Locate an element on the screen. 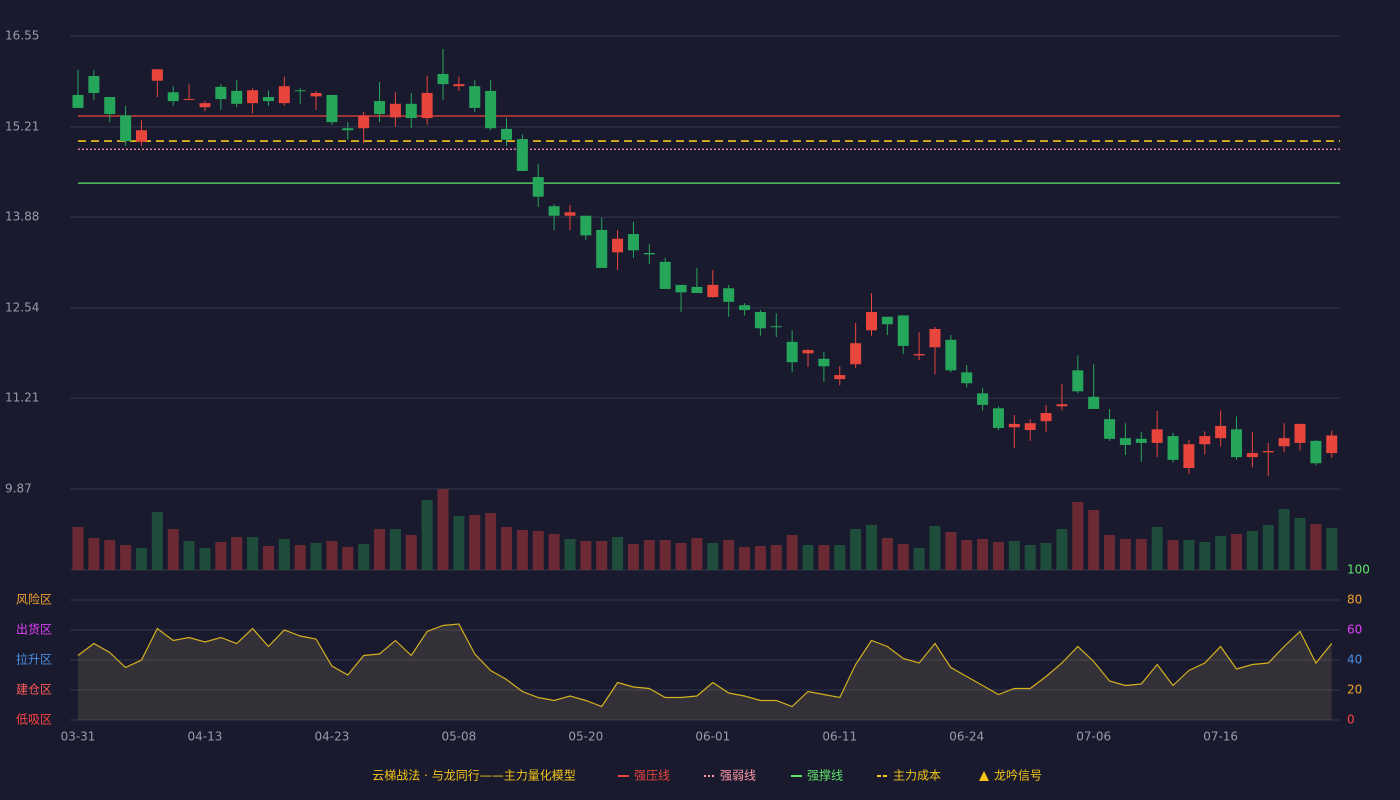  y-tick-label: 12.54 is located at coordinates (22, 307).